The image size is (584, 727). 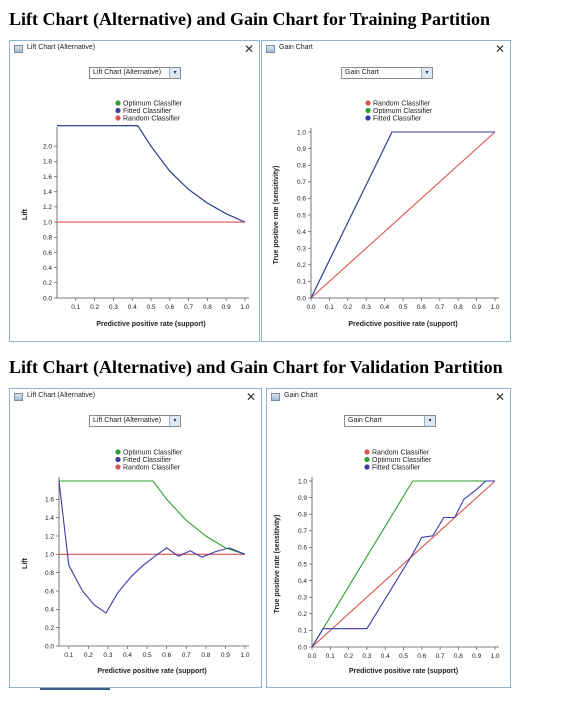 What do you see at coordinates (134, 50) in the screenshot?
I see `train-lift-titlebar: Lift Chart (Alternative) ✕` at bounding box center [134, 50].